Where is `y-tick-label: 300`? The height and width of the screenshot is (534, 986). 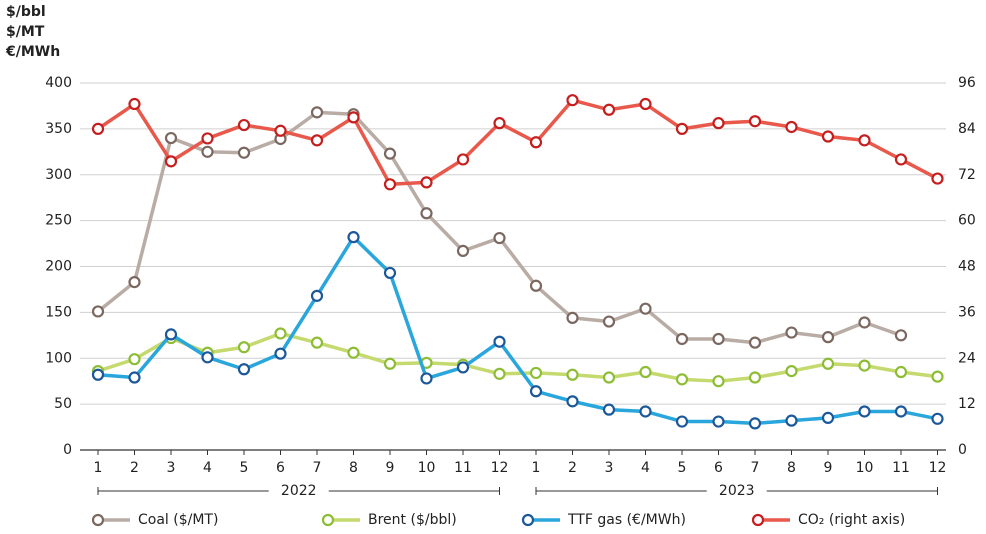 y-tick-label: 300 is located at coordinates (58, 175).